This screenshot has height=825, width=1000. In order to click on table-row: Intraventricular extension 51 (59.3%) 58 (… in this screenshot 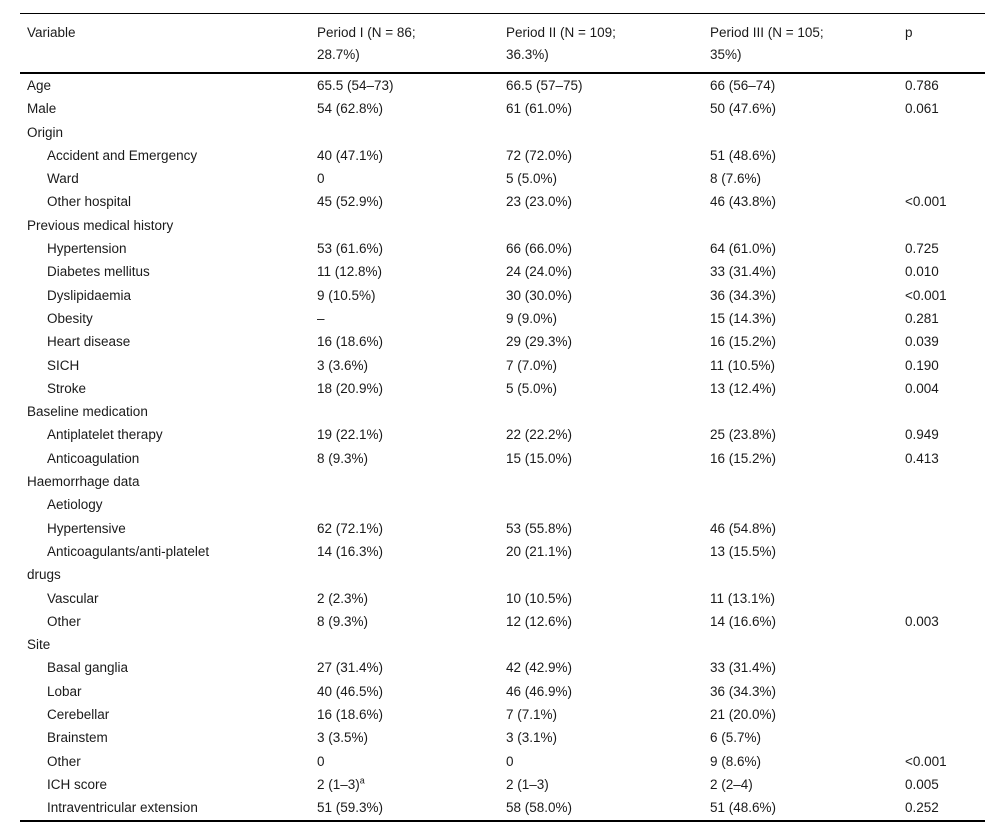, I will do `click(502, 808)`.